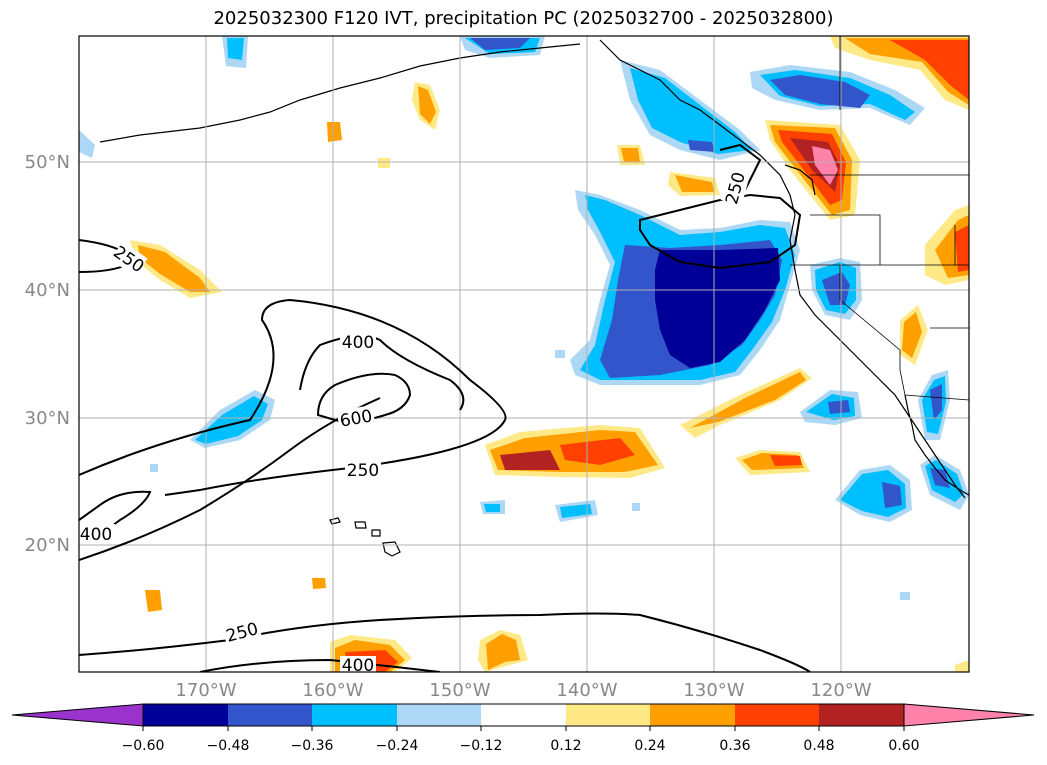 The image size is (1047, 765). What do you see at coordinates (459, 690) in the screenshot?
I see `lon-label: 150°W` at bounding box center [459, 690].